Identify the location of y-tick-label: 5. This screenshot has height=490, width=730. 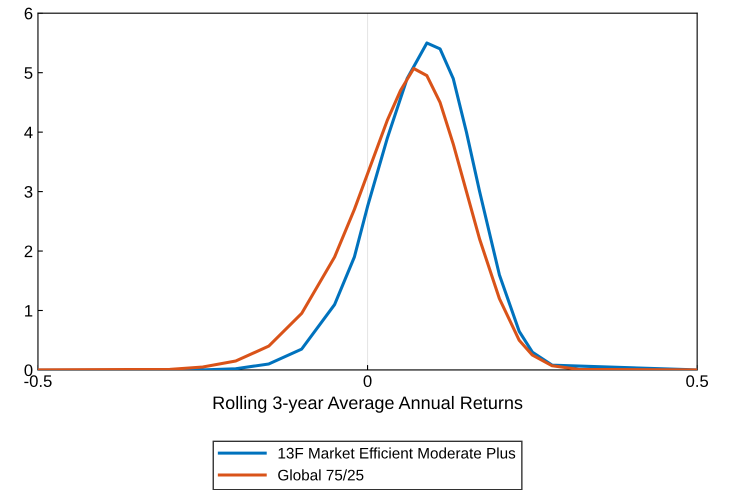
(28, 73).